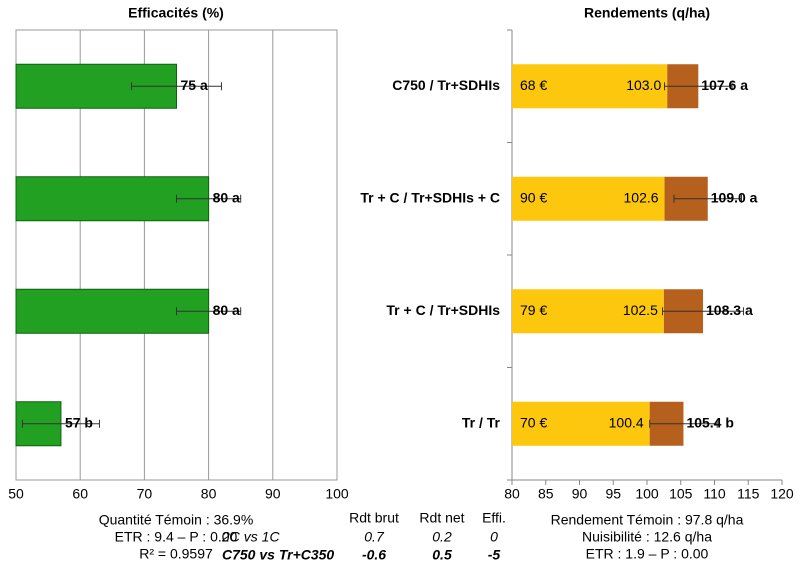  I want to click on x-tick-label: 70, so click(145, 494).